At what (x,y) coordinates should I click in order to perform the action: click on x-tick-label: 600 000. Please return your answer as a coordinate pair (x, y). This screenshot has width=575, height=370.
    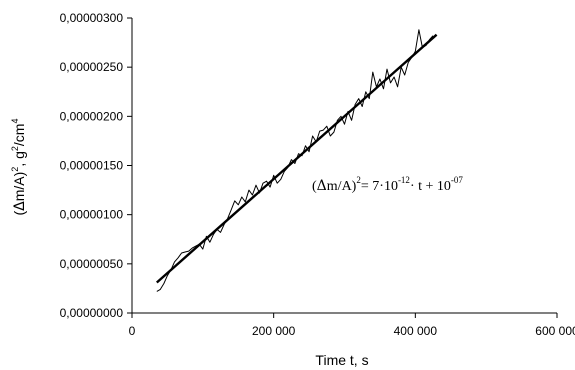
    Looking at the image, I should click on (555, 331).